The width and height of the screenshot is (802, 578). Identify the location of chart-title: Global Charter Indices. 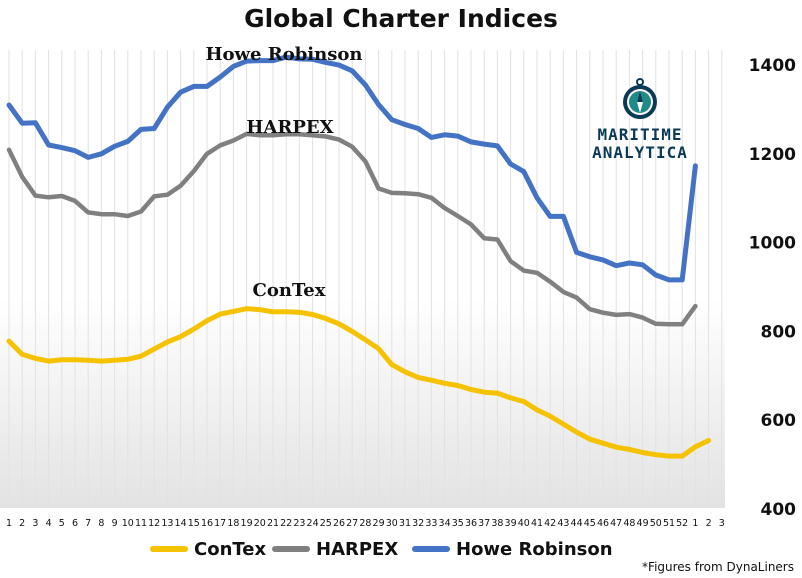
(401, 18).